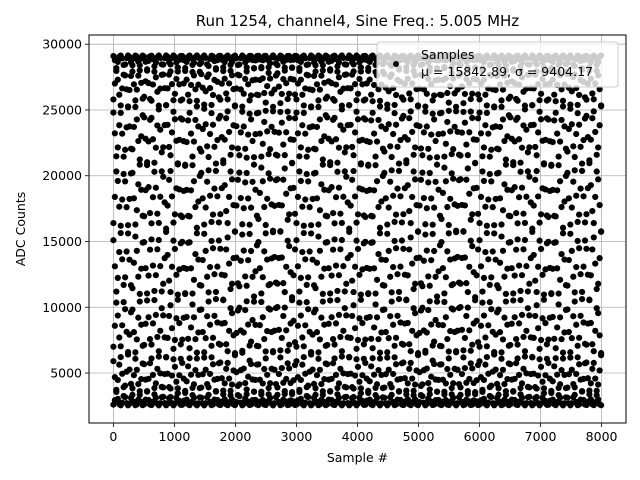 Image resolution: width=640 pixels, height=480 pixels. Describe the element at coordinates (497, 64) in the screenshot. I see `legend-box` at that location.